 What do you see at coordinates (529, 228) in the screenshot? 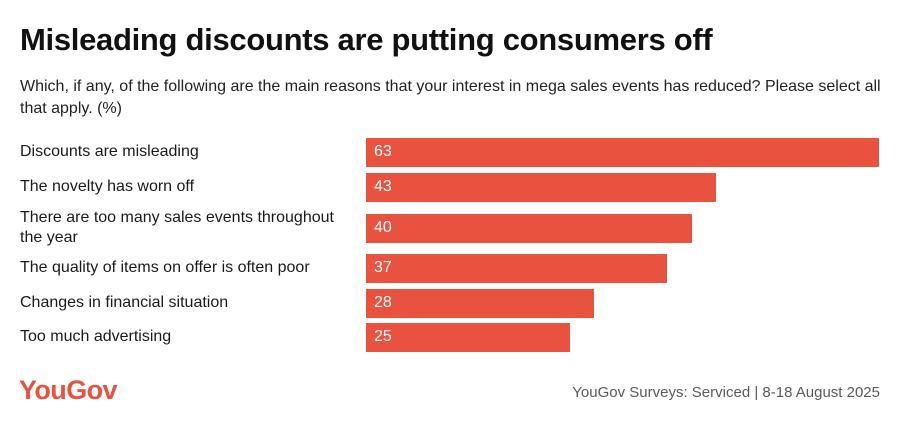
I see `bar: 40` at bounding box center [529, 228].